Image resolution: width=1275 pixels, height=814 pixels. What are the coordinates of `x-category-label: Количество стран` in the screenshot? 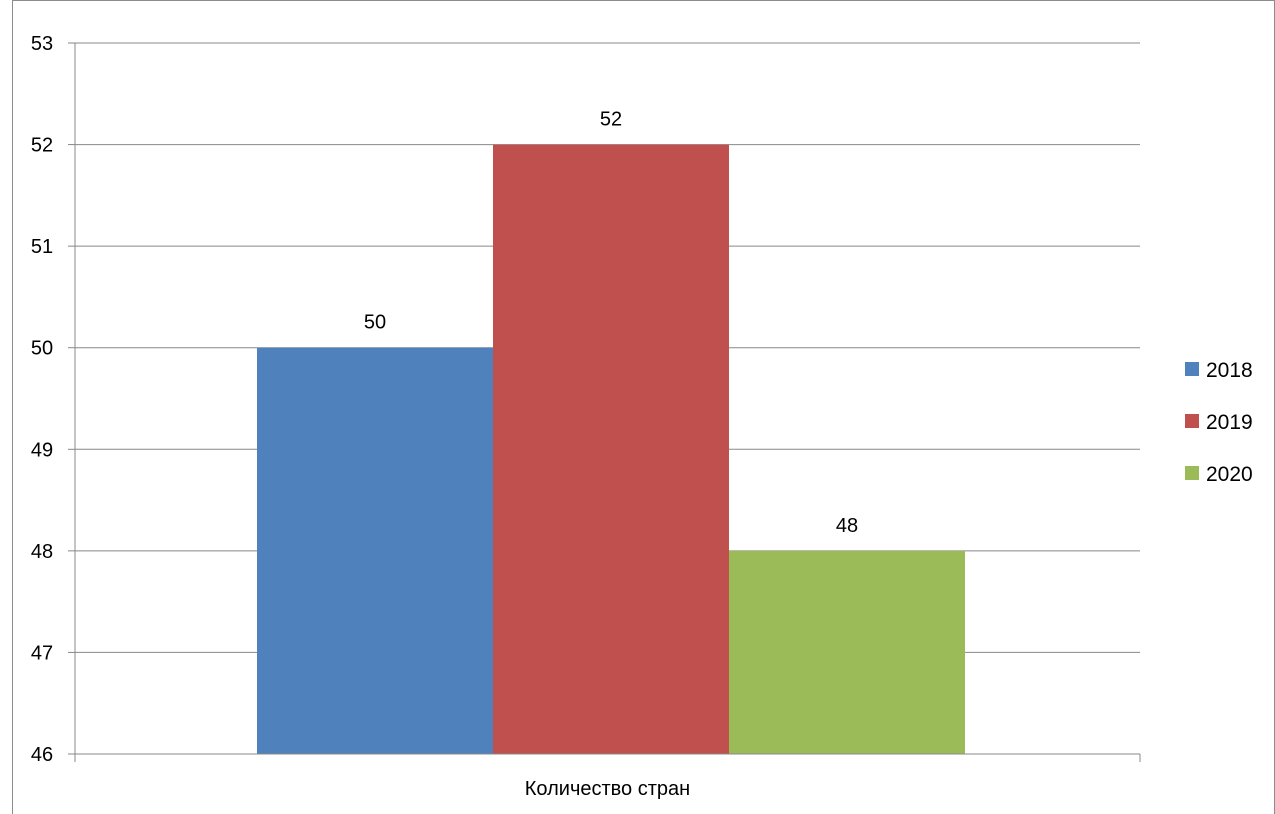 It's located at (607, 789).